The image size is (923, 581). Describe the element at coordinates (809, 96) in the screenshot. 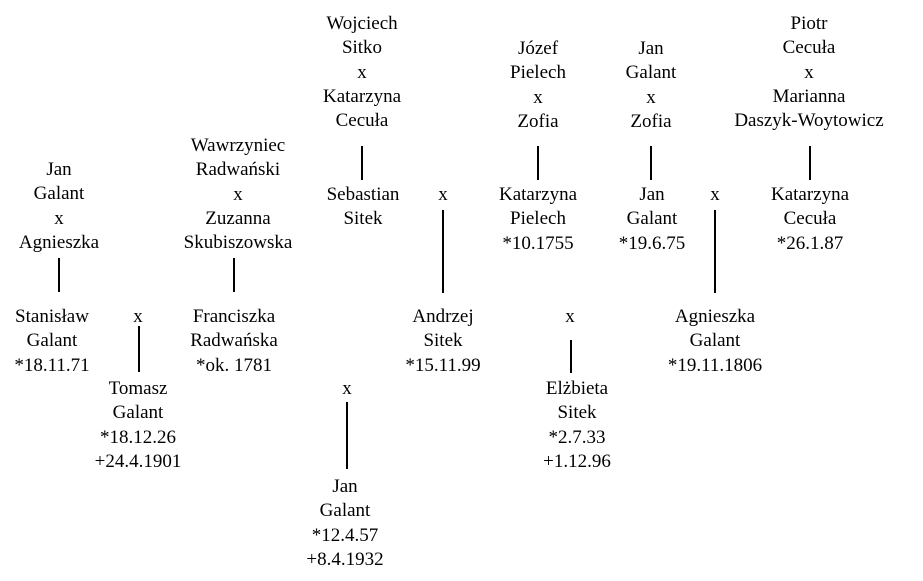

I see `node-line: Marianna` at that location.